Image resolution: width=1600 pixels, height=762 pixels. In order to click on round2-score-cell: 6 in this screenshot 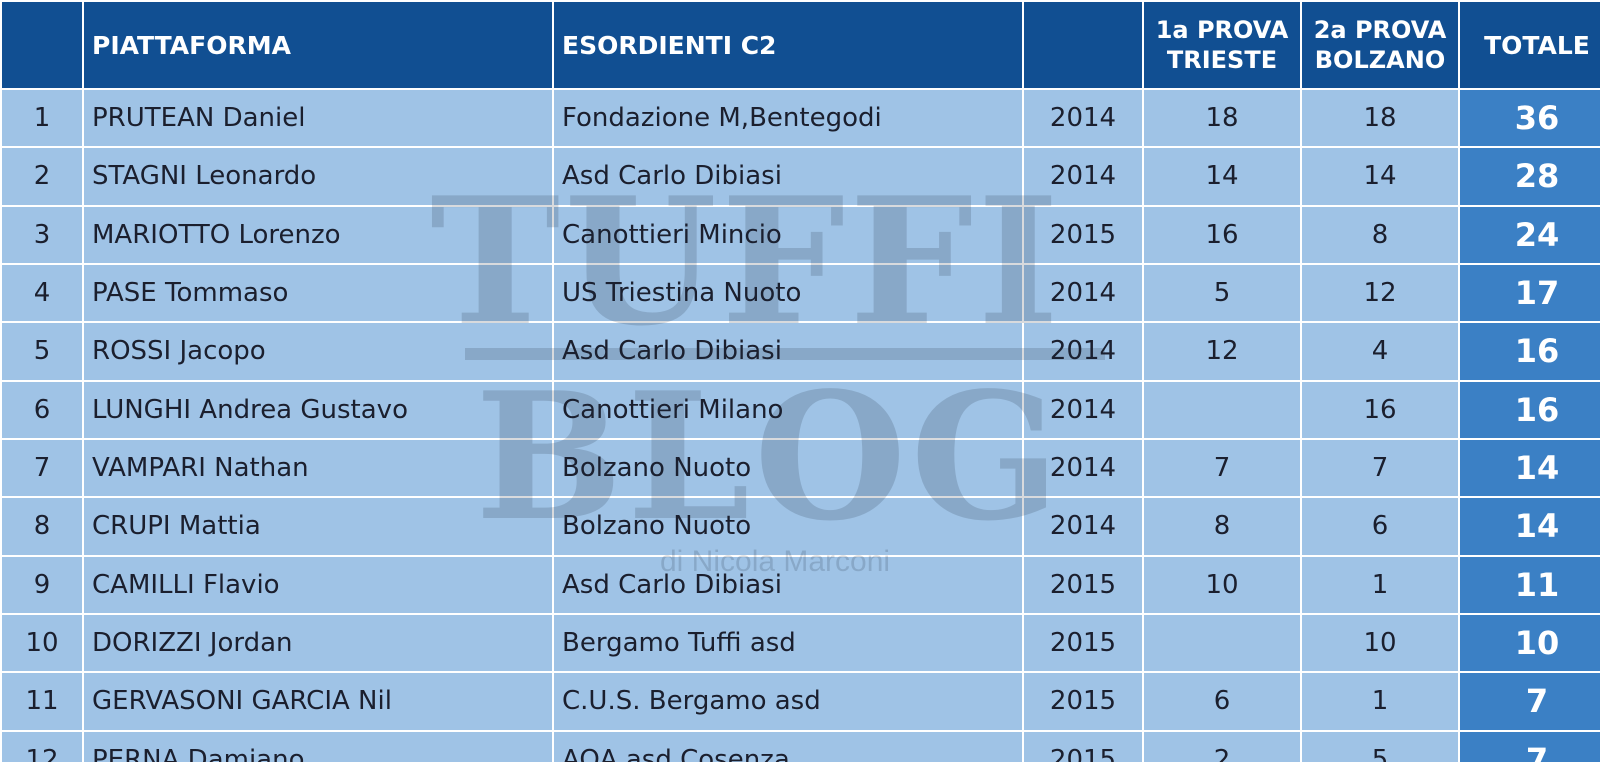, I will do `click(1380, 526)`.